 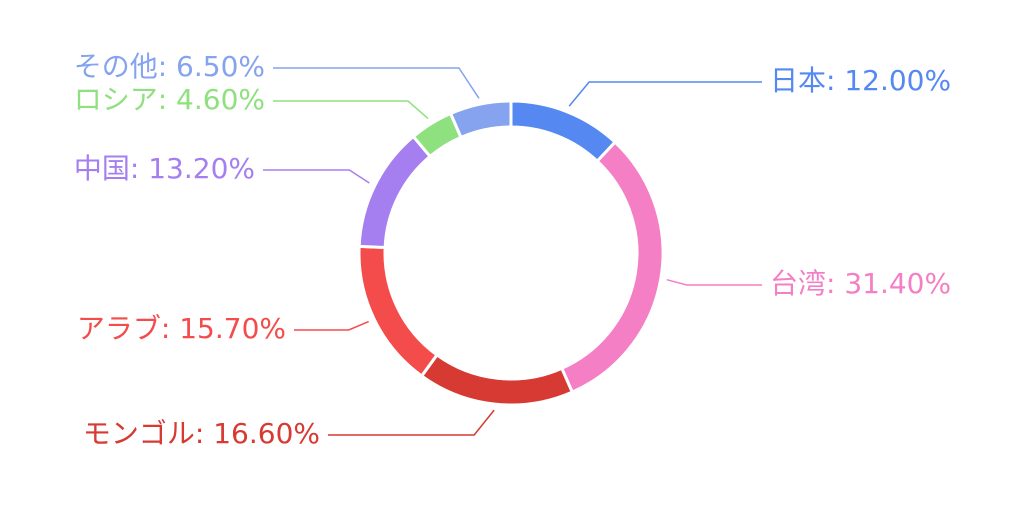 What do you see at coordinates (860, 80) in the screenshot?
I see `data-label: 日本: 12.00%` at bounding box center [860, 80].